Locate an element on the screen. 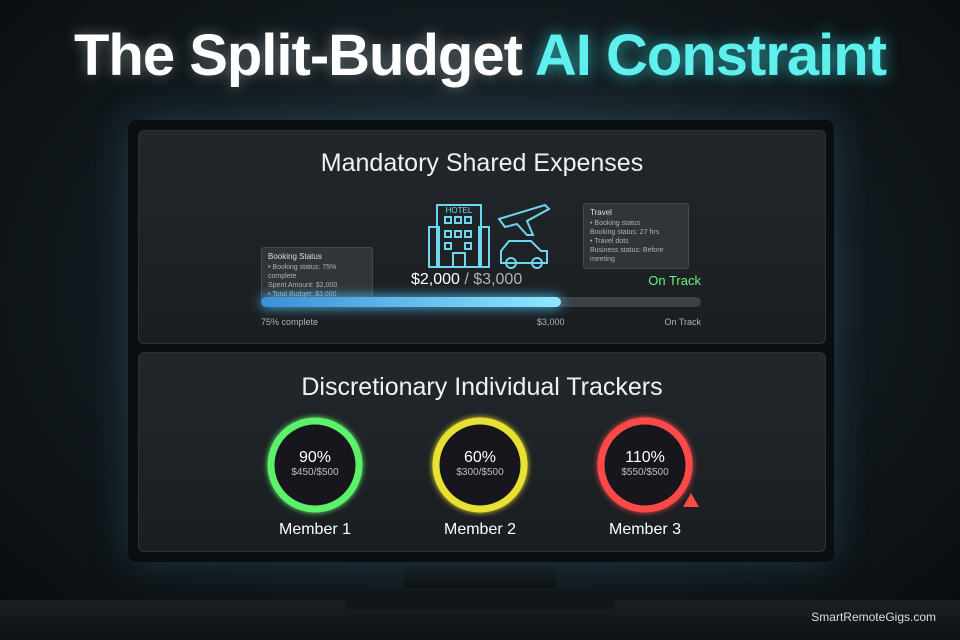 The height and width of the screenshot is (640, 960). budget-amount: $2,000 / $3,000 is located at coordinates (466, 280).